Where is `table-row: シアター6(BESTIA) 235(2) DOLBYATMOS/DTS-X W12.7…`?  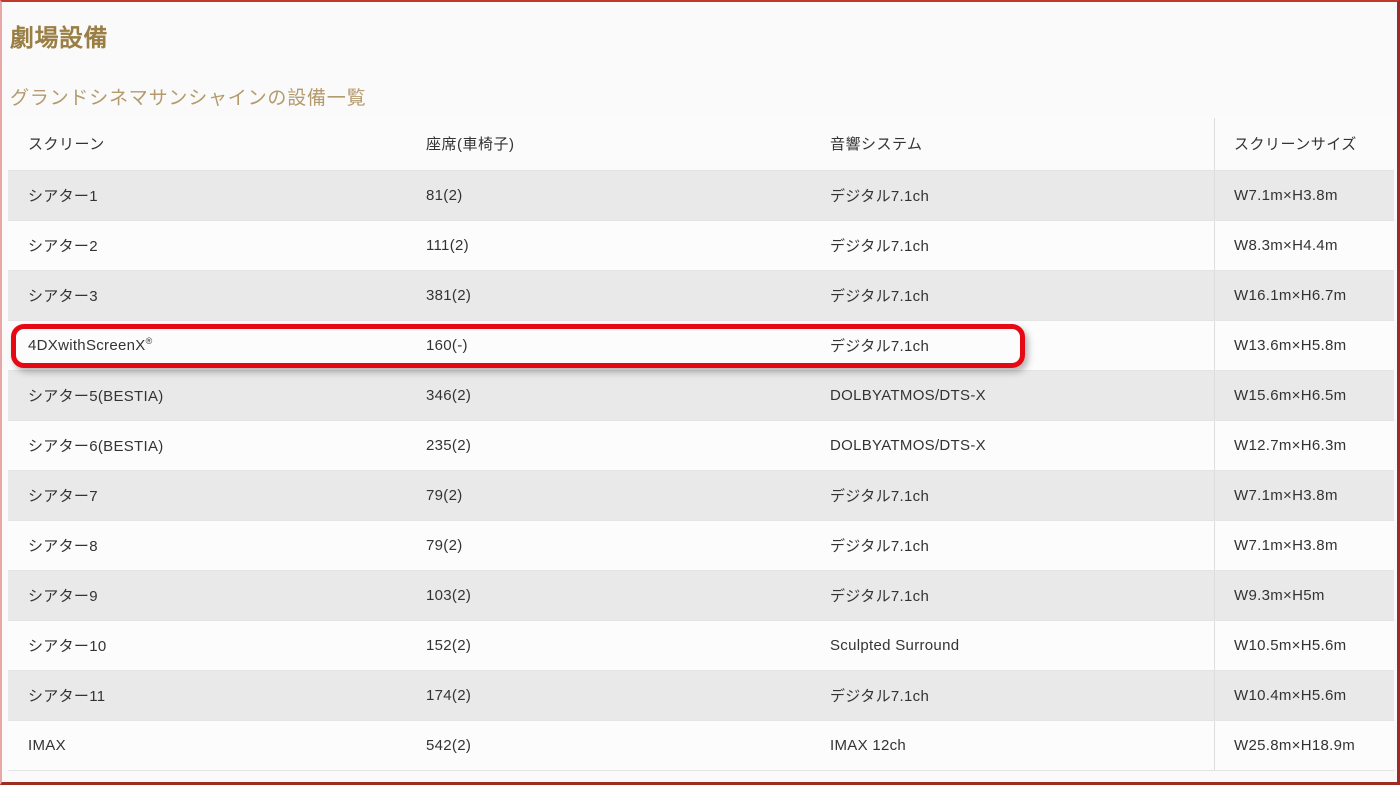 table-row: シアター6(BESTIA) 235(2) DOLBYATMOS/DTS-X W12.7… is located at coordinates (701, 445).